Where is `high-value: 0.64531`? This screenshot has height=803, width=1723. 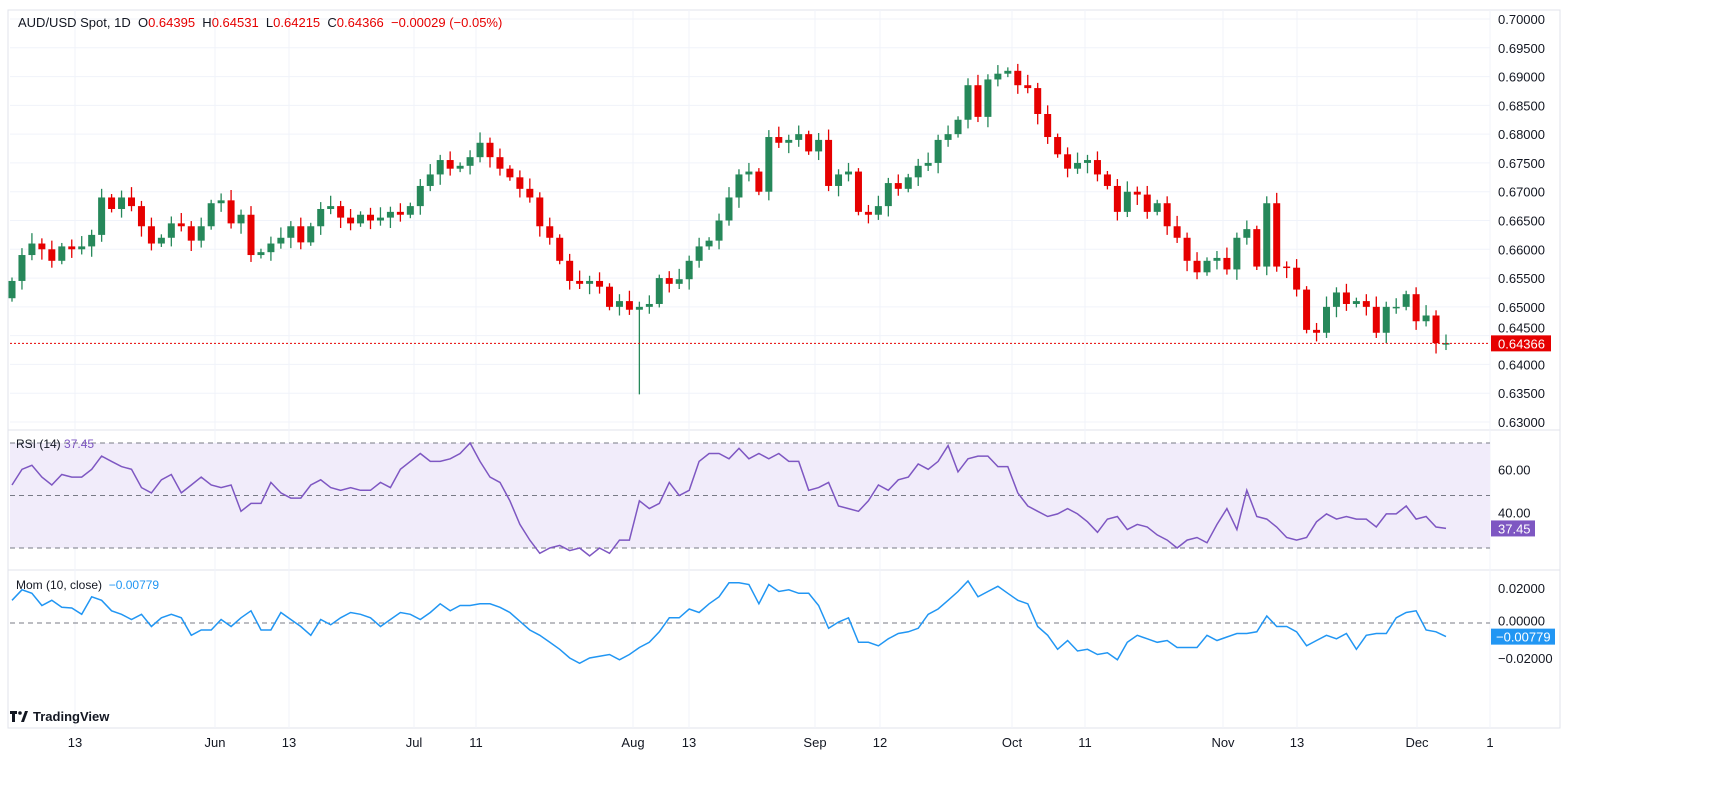 high-value: 0.64531 is located at coordinates (235, 22).